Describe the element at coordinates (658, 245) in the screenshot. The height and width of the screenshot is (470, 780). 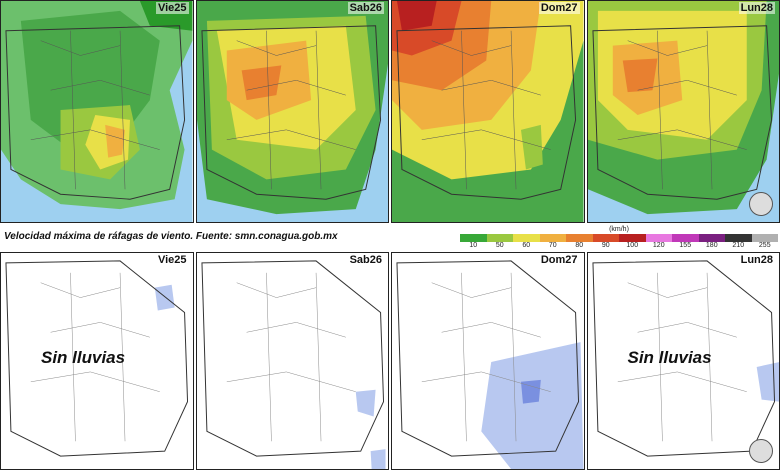
I see `legend-tick-label: 120` at that location.